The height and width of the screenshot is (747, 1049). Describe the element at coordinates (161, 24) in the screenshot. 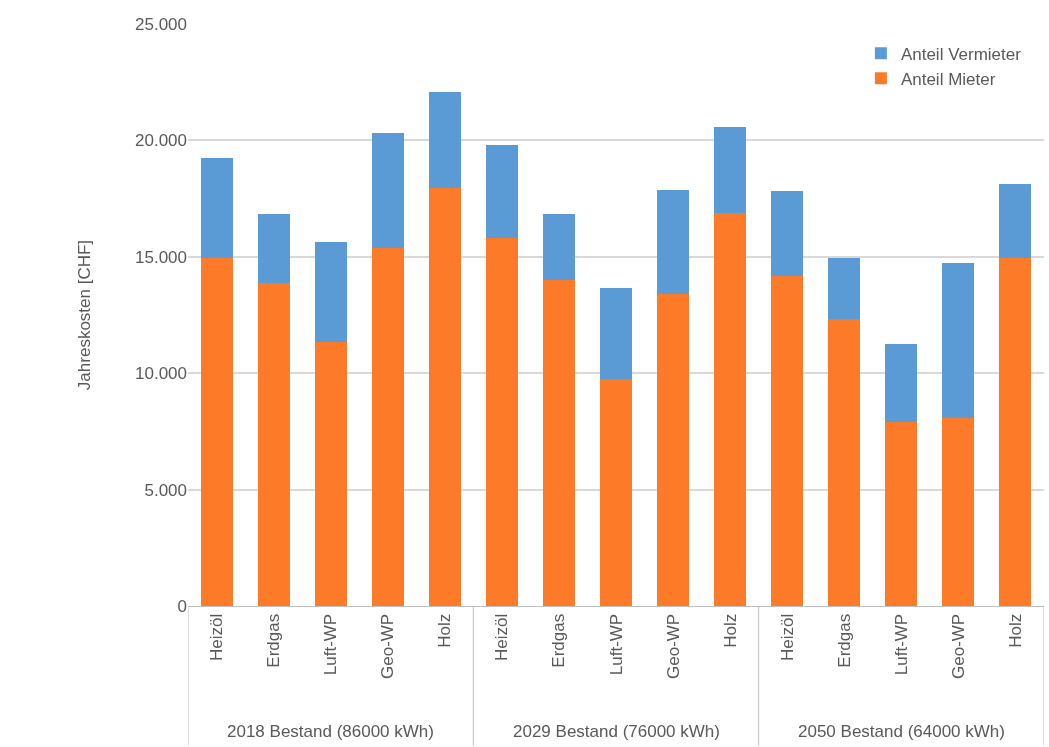

I see `y-tick-label: 25.000` at that location.